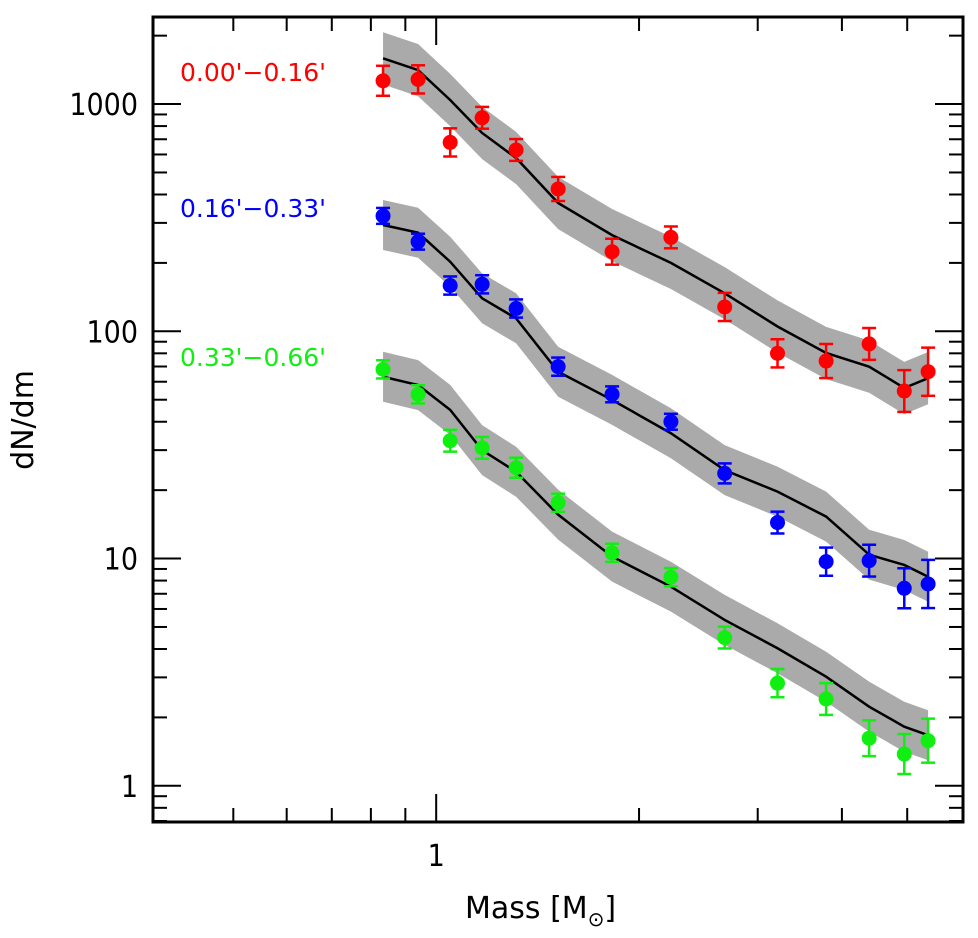 The height and width of the screenshot is (938, 978). I want to click on legend-label-2: 0.33'−0.66', so click(253, 357).